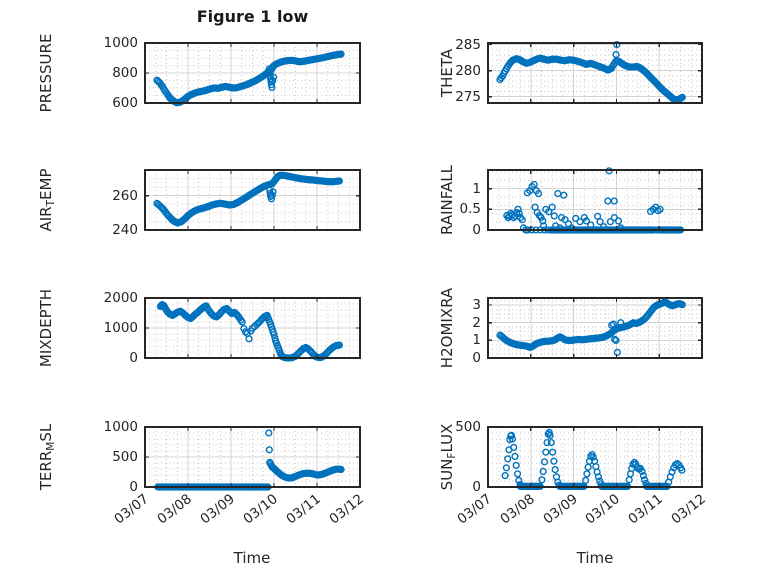 This screenshot has height=583, width=778. What do you see at coordinates (125, 195) in the screenshot?
I see `y-tick-label-air-temp: 260` at bounding box center [125, 195].